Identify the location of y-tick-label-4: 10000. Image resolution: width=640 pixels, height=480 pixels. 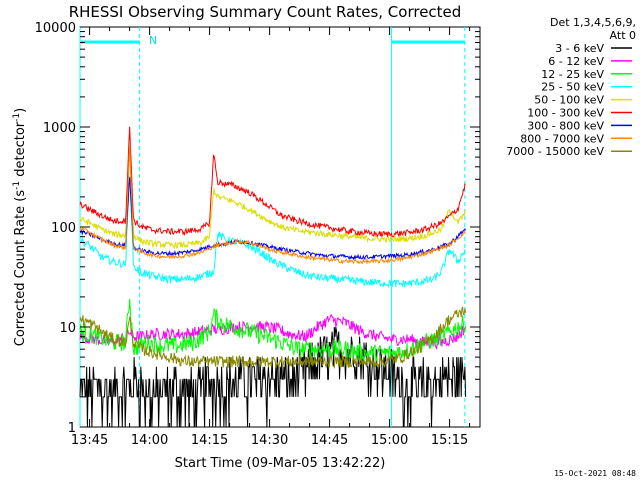
(55, 28).